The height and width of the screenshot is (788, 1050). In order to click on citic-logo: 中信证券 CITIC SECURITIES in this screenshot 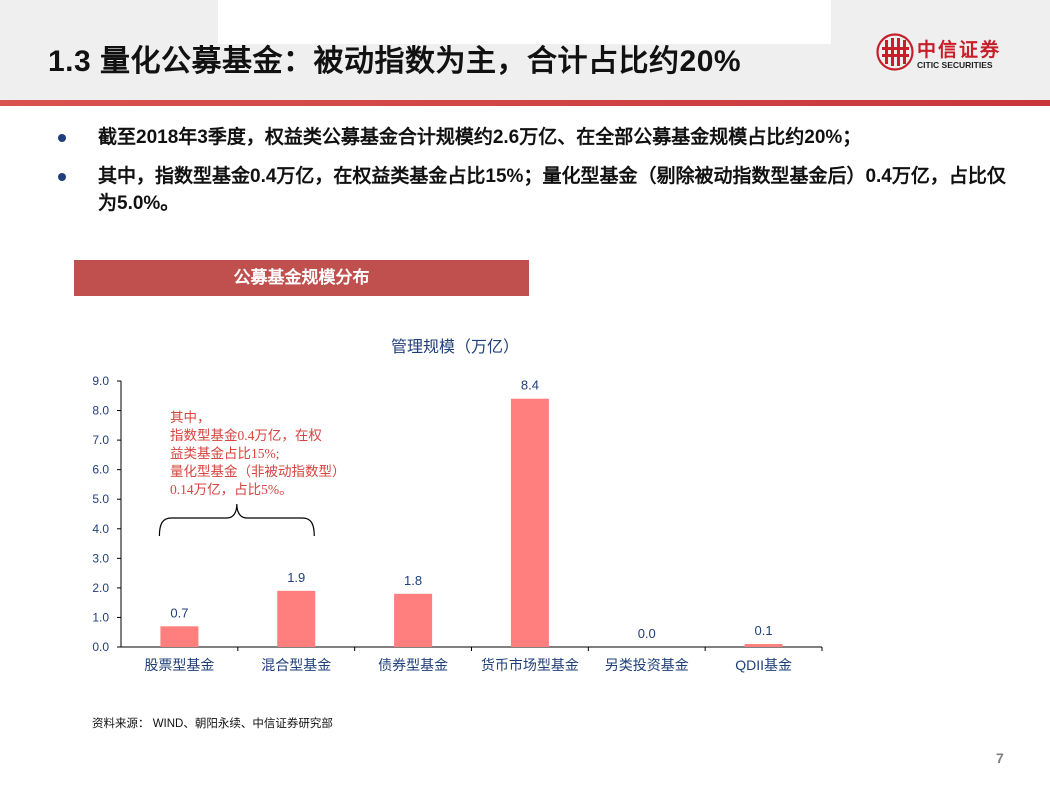, I will do `click(951, 55)`.